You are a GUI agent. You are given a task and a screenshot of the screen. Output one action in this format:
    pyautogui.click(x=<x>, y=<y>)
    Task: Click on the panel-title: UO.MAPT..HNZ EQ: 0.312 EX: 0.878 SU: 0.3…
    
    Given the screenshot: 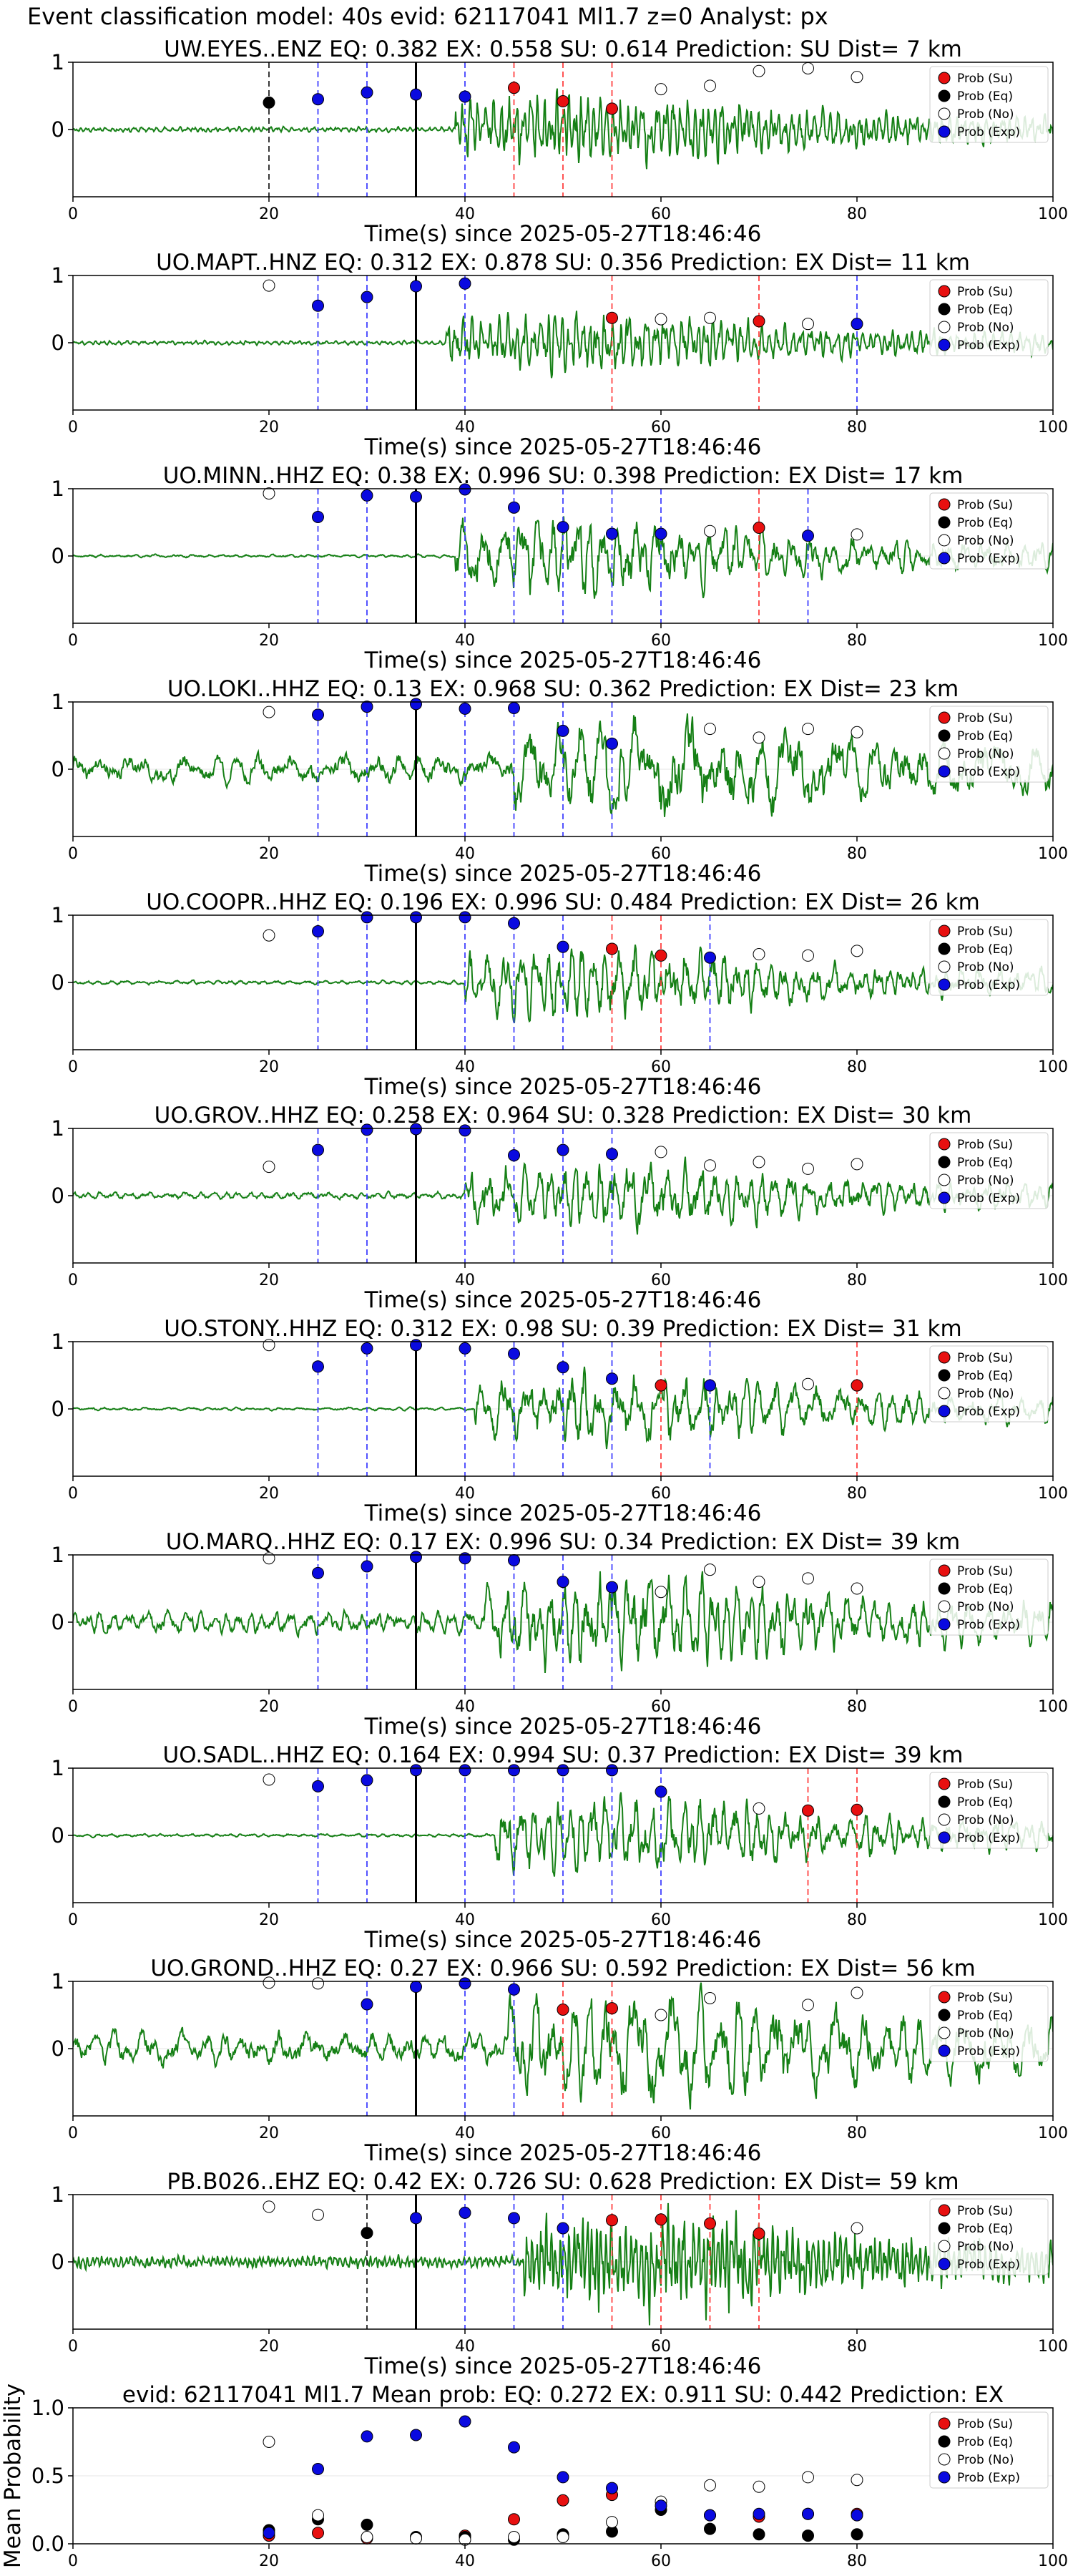 What is the action you would take?
    pyautogui.click(x=563, y=262)
    